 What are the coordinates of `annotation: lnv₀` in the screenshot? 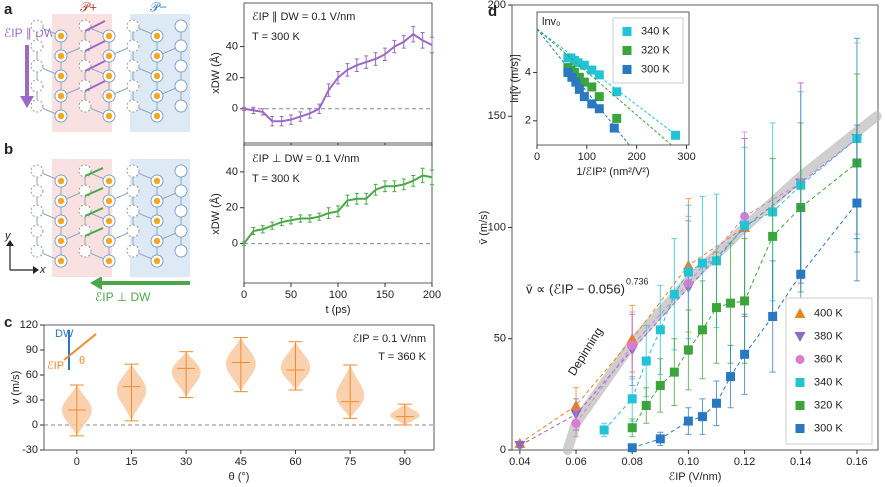 It's located at (551, 22).